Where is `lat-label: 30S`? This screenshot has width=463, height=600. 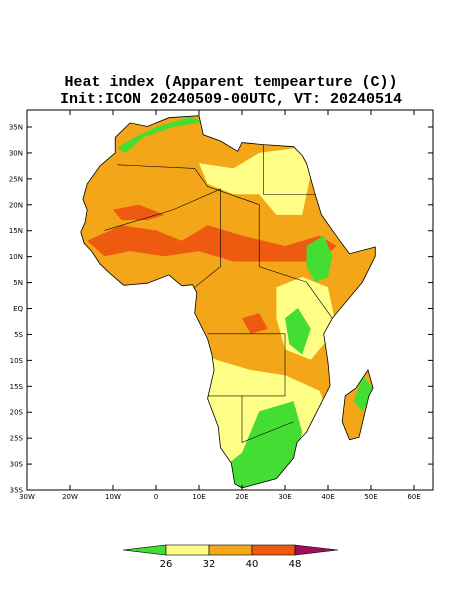
lat-label: 30S is located at coordinates (17, 465).